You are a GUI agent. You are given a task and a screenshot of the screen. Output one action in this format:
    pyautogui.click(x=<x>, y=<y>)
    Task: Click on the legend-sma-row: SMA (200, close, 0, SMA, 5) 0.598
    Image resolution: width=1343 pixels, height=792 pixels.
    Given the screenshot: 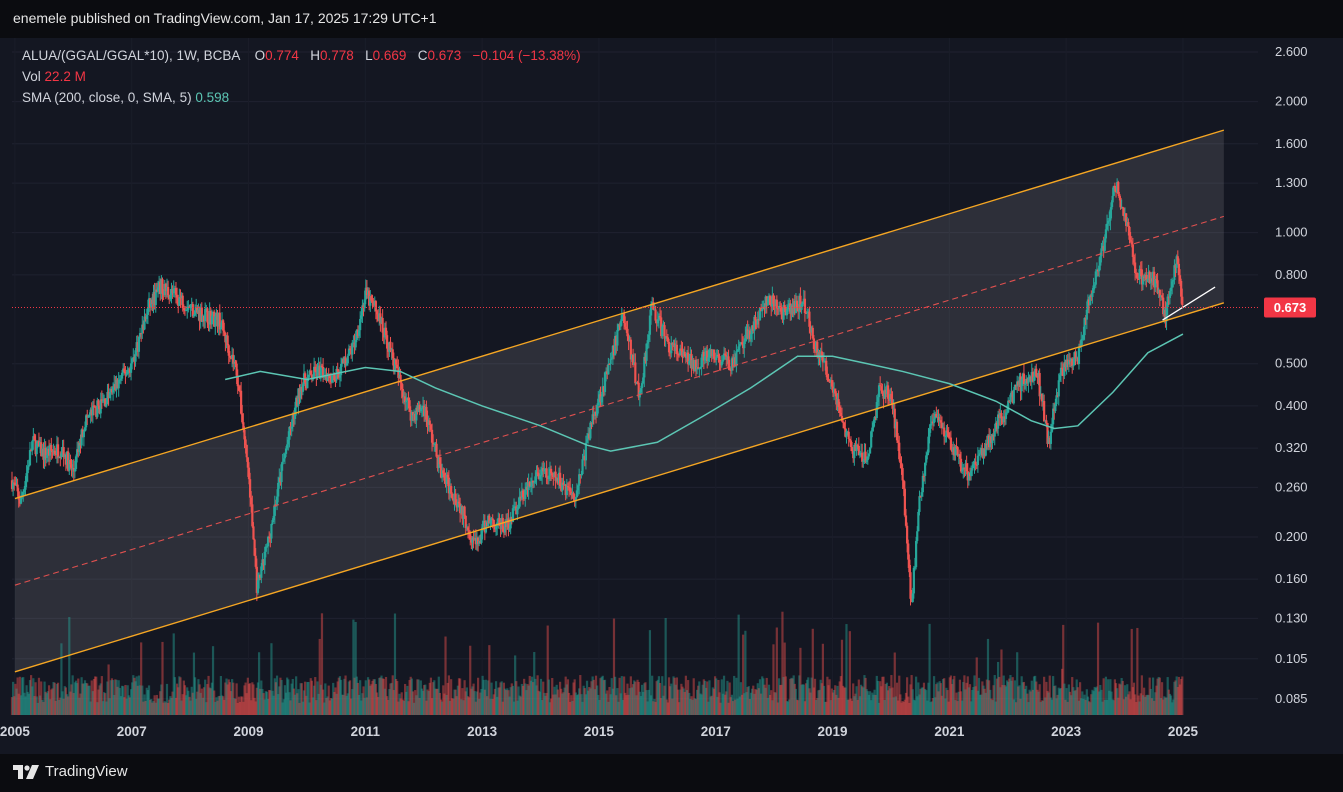 What is the action you would take?
    pyautogui.click(x=301, y=97)
    